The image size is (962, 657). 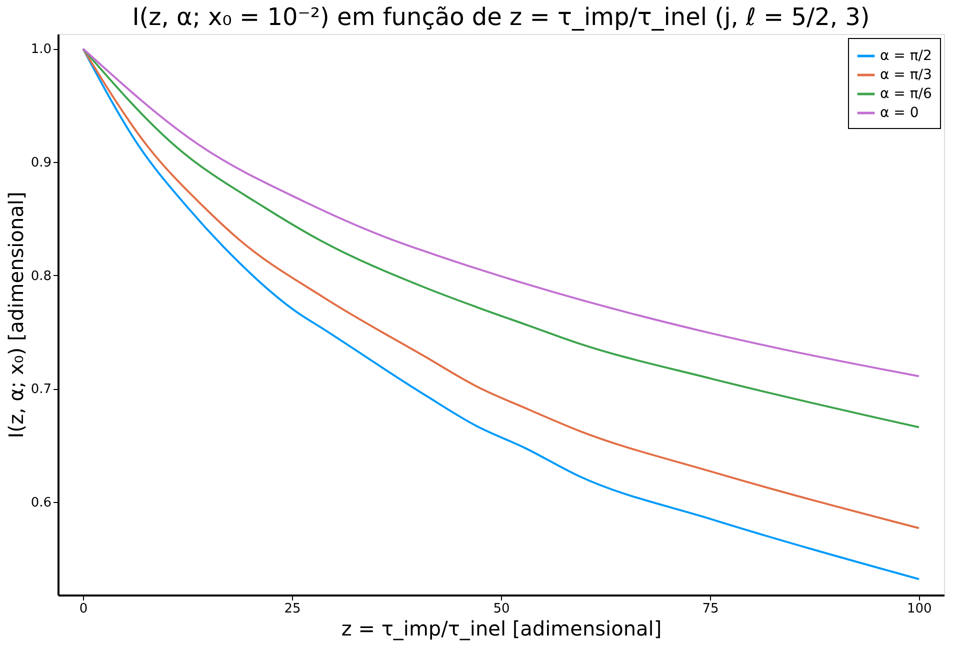 What do you see at coordinates (906, 94) in the screenshot?
I see `legend-label: α = π/6` at bounding box center [906, 94].